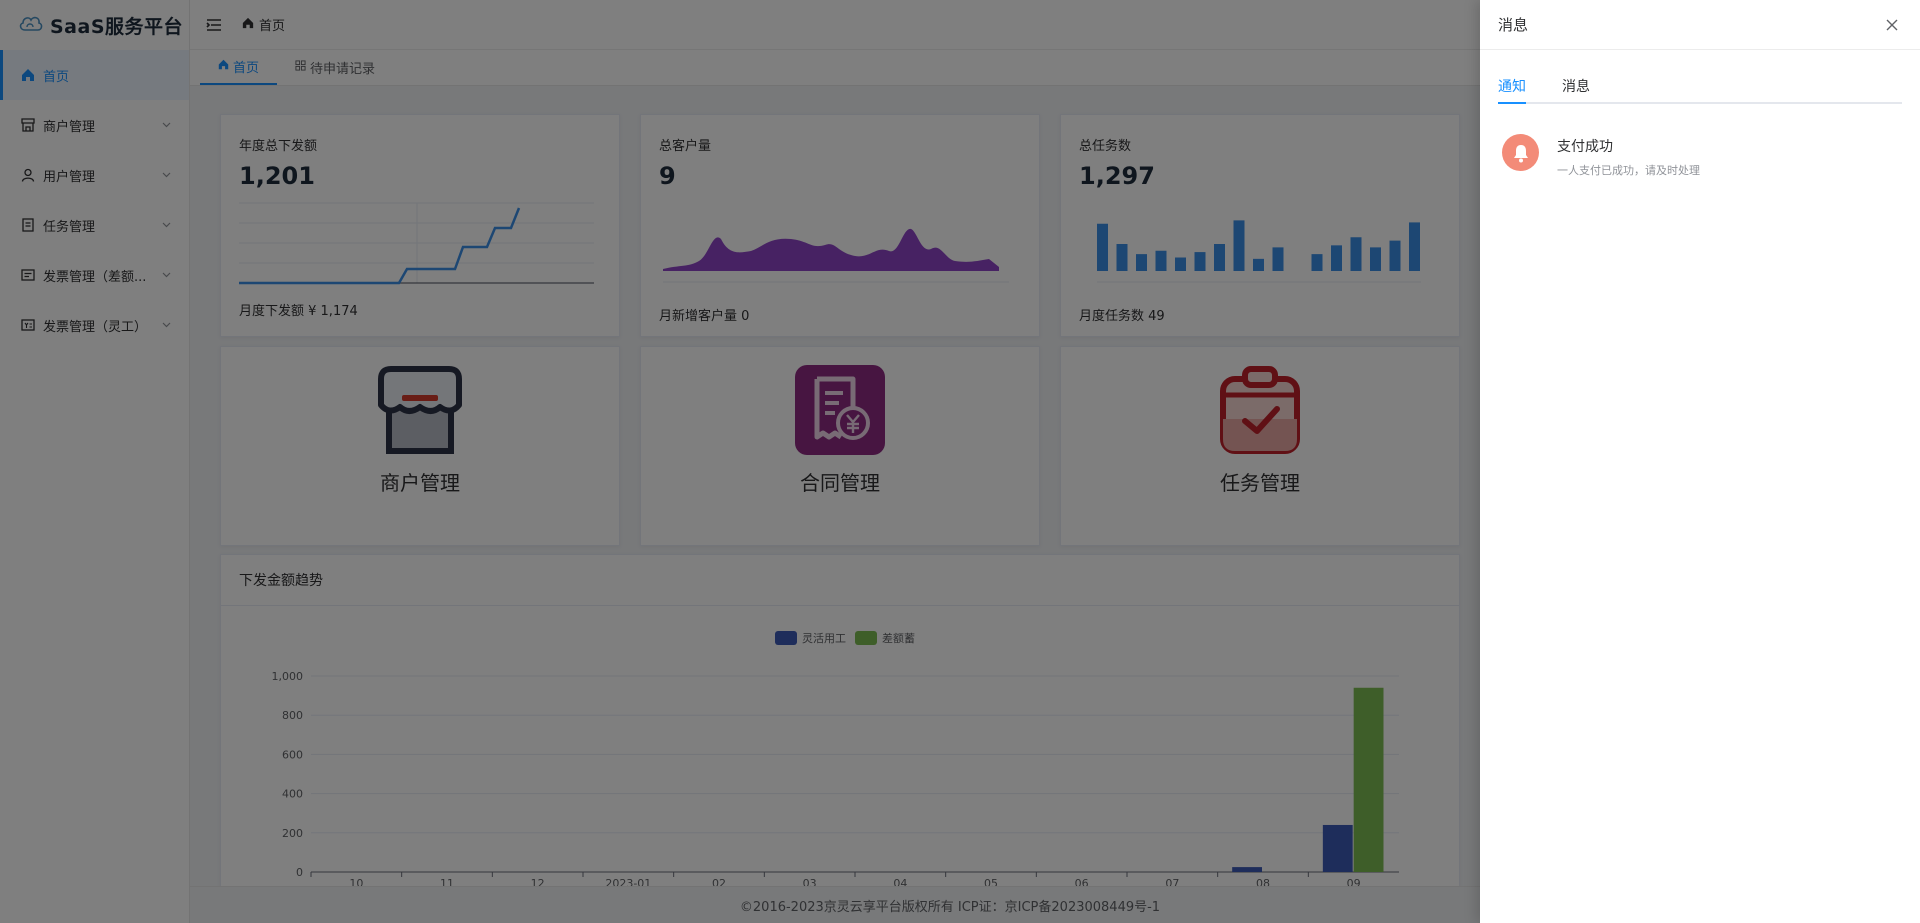 This screenshot has width=1920, height=923. I want to click on tab-messages: 消息, so click(1576, 87).